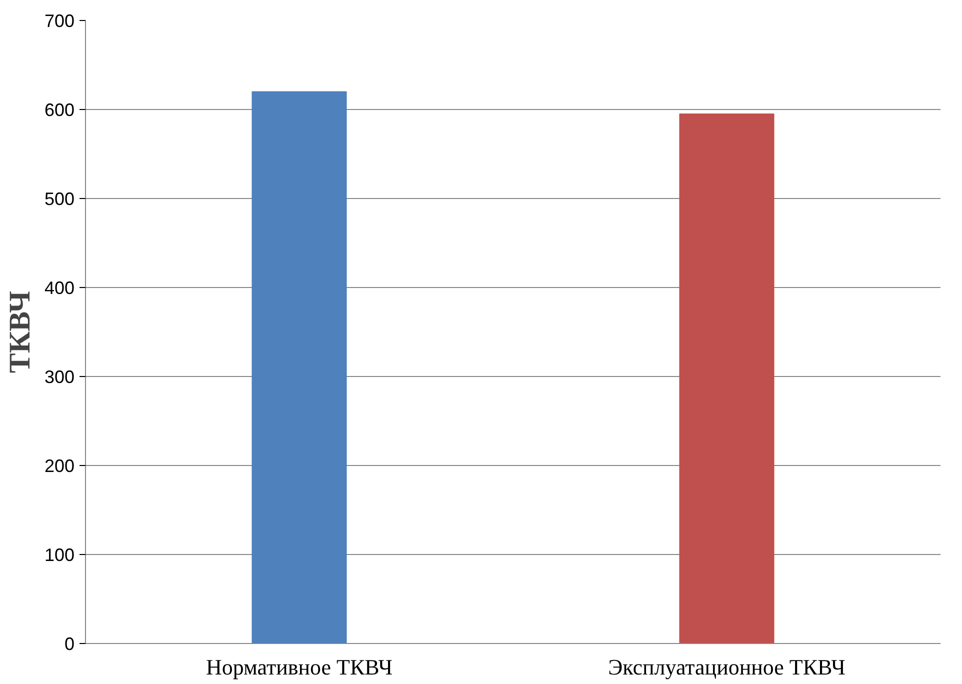  Describe the element at coordinates (59, 199) in the screenshot. I see `y-tick-label: 500` at that location.